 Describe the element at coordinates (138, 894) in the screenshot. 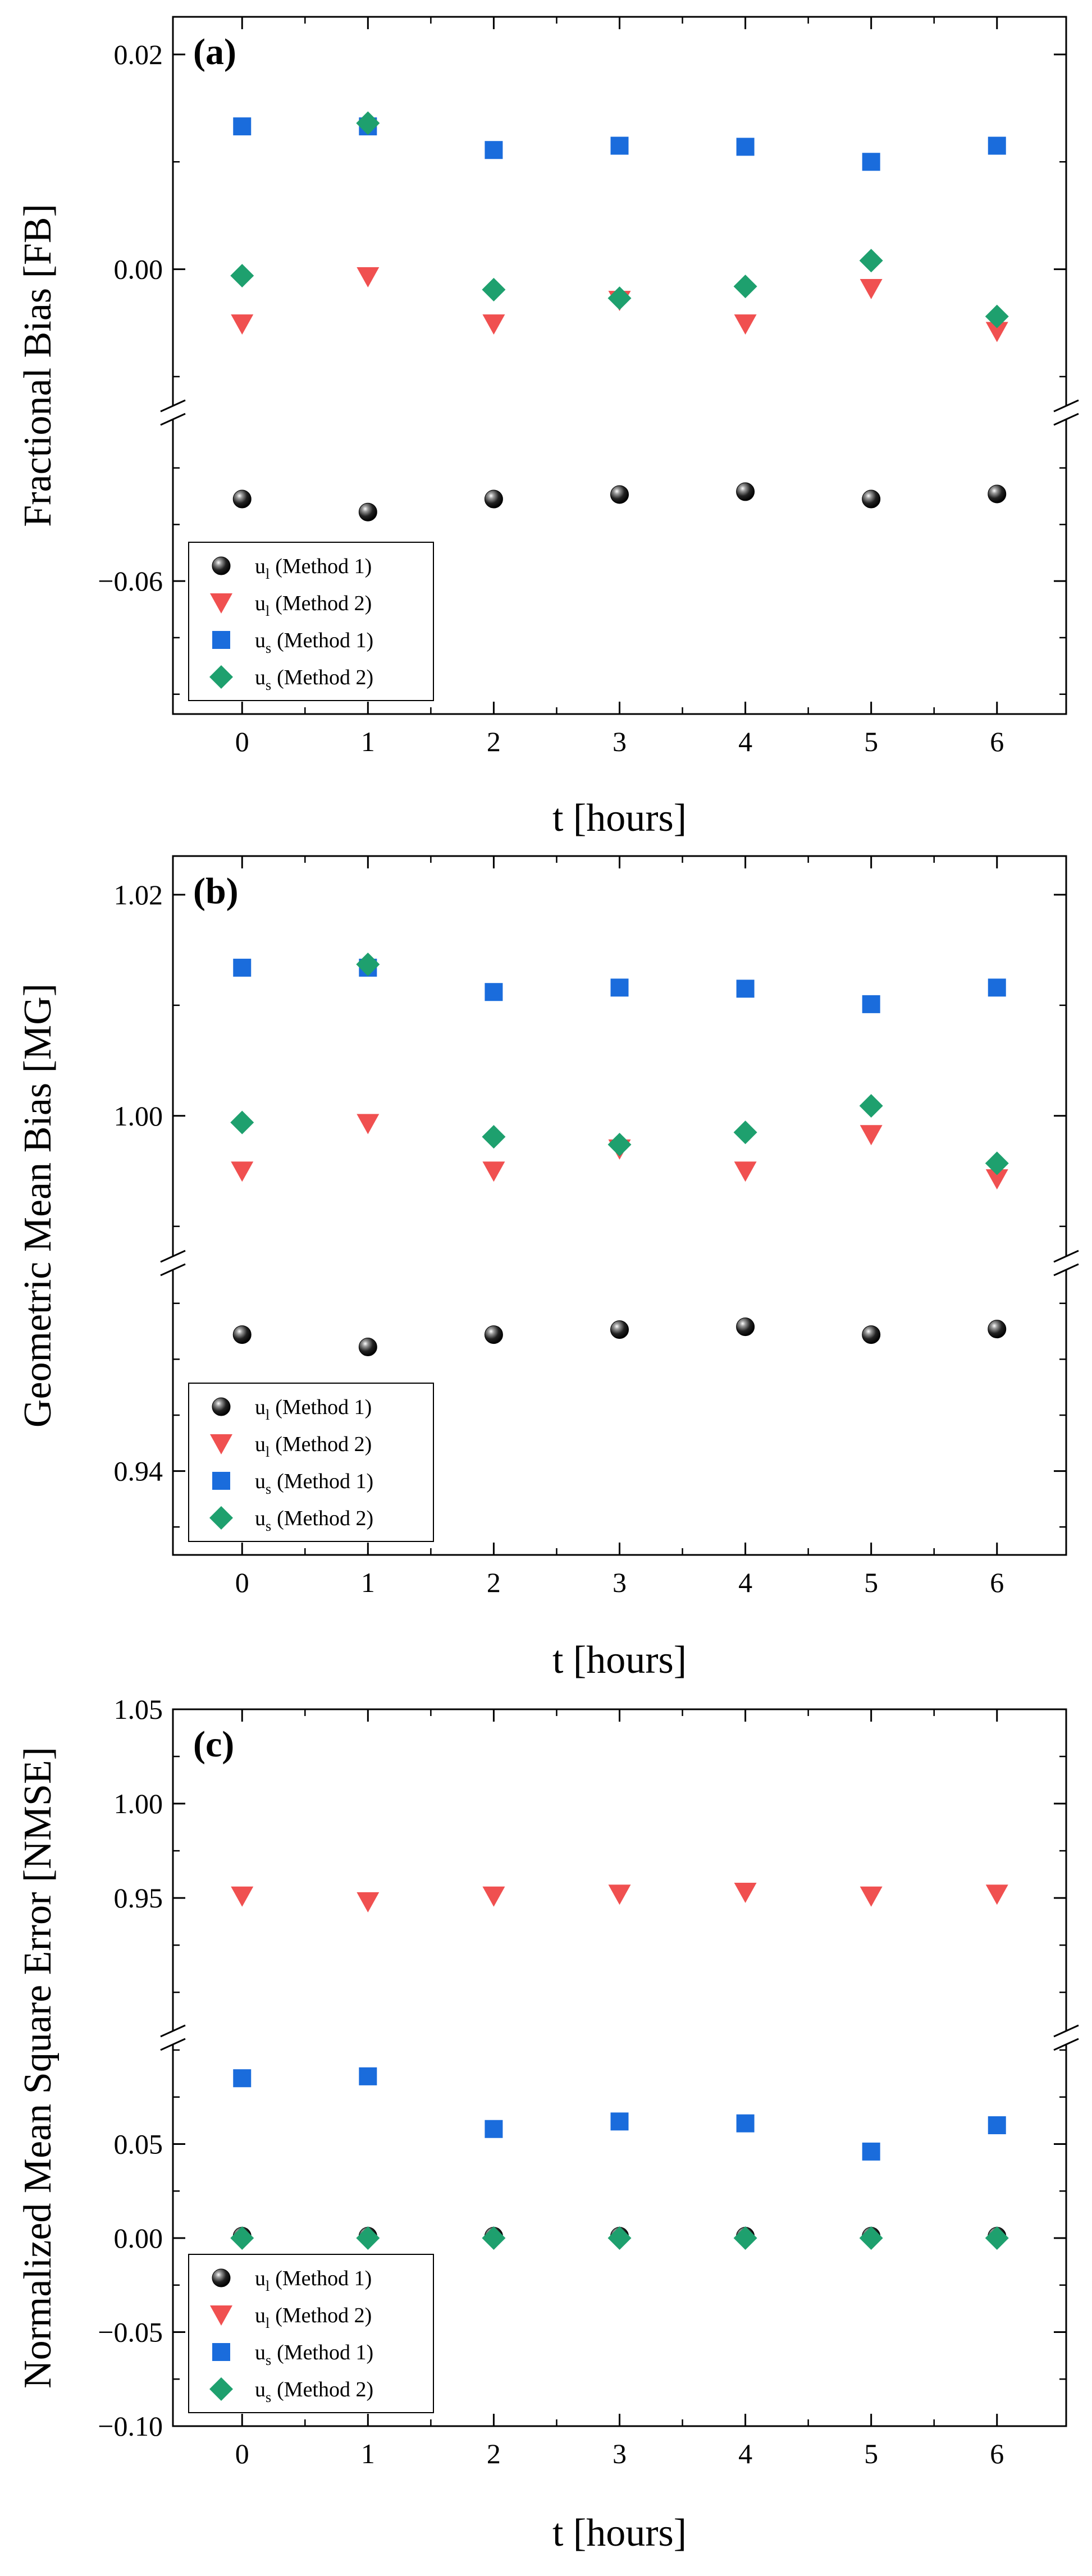

I see `y-tick-label: 1.02` at that location.